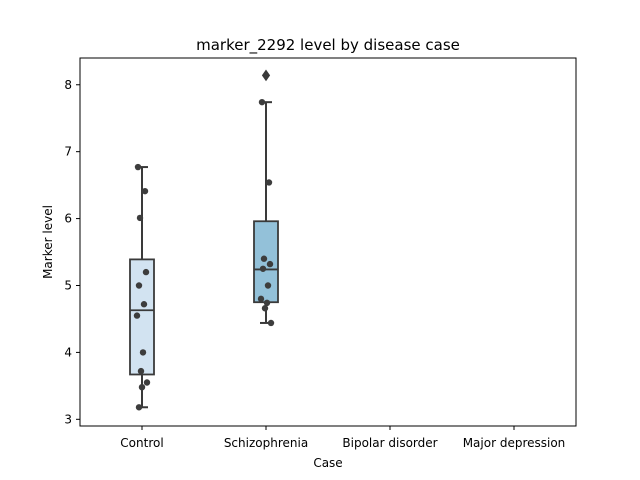  Describe the element at coordinates (48, 242) in the screenshot. I see `y-axis-label: Marker level` at that location.